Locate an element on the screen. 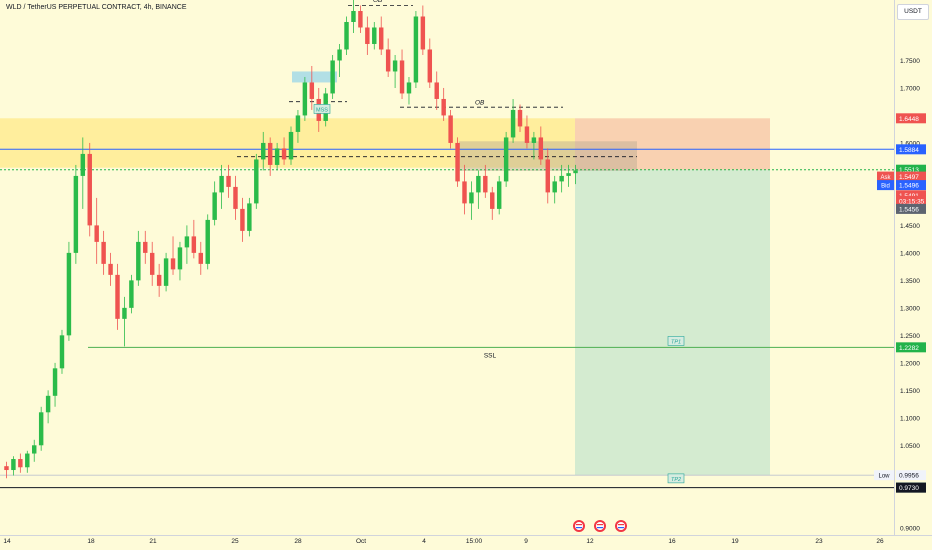  price-label-value: 1.5456 is located at coordinates (909, 209).